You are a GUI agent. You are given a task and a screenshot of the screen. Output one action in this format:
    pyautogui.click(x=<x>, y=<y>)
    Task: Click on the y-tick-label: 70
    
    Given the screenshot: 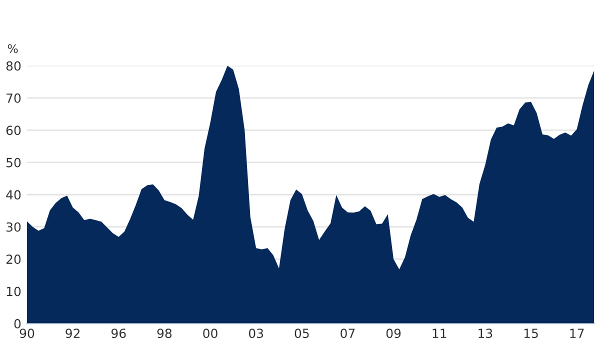 What is the action you would take?
    pyautogui.click(x=13, y=98)
    